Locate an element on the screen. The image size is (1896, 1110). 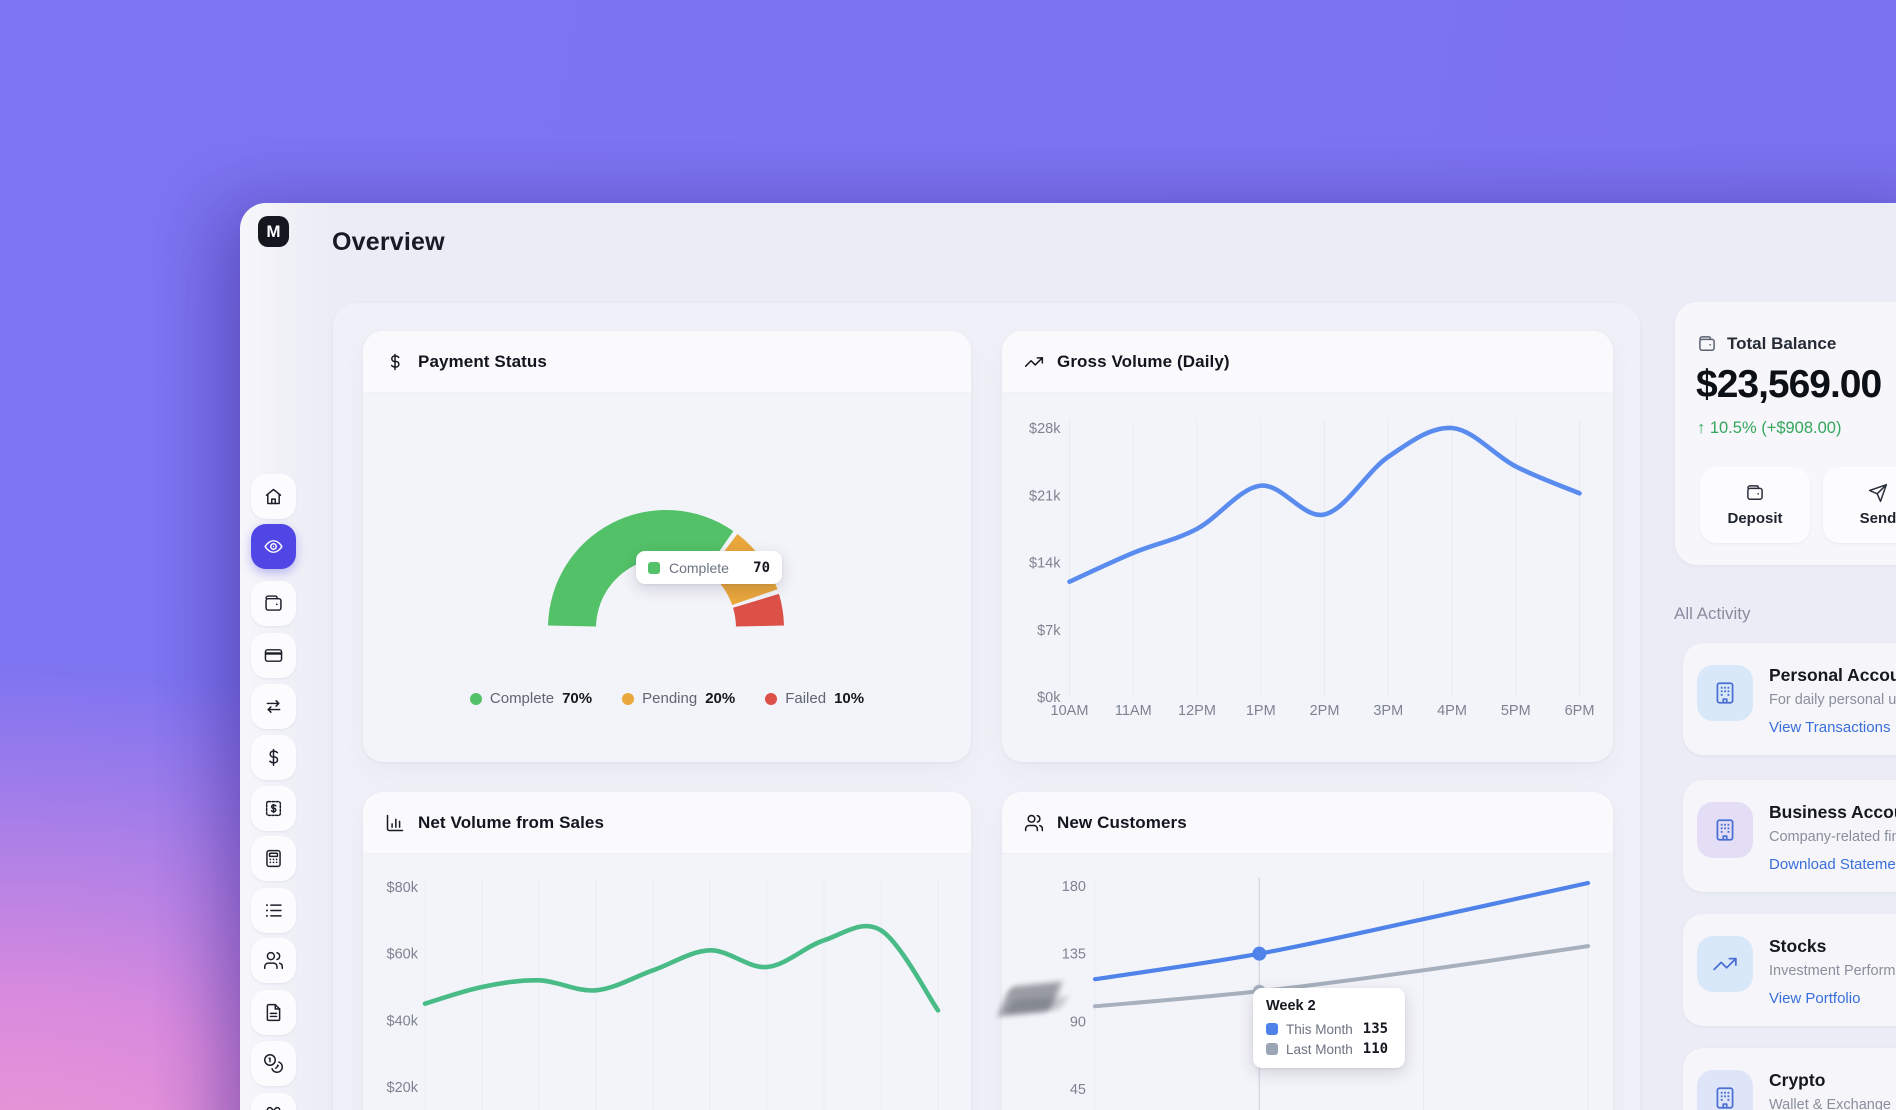
svg-text: 90 is located at coordinates (1078, 1022).